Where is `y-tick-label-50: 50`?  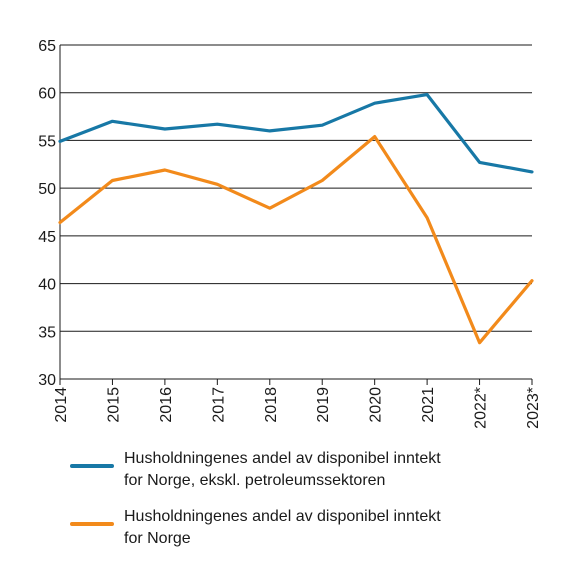
y-tick-label-50: 50 is located at coordinates (47, 189).